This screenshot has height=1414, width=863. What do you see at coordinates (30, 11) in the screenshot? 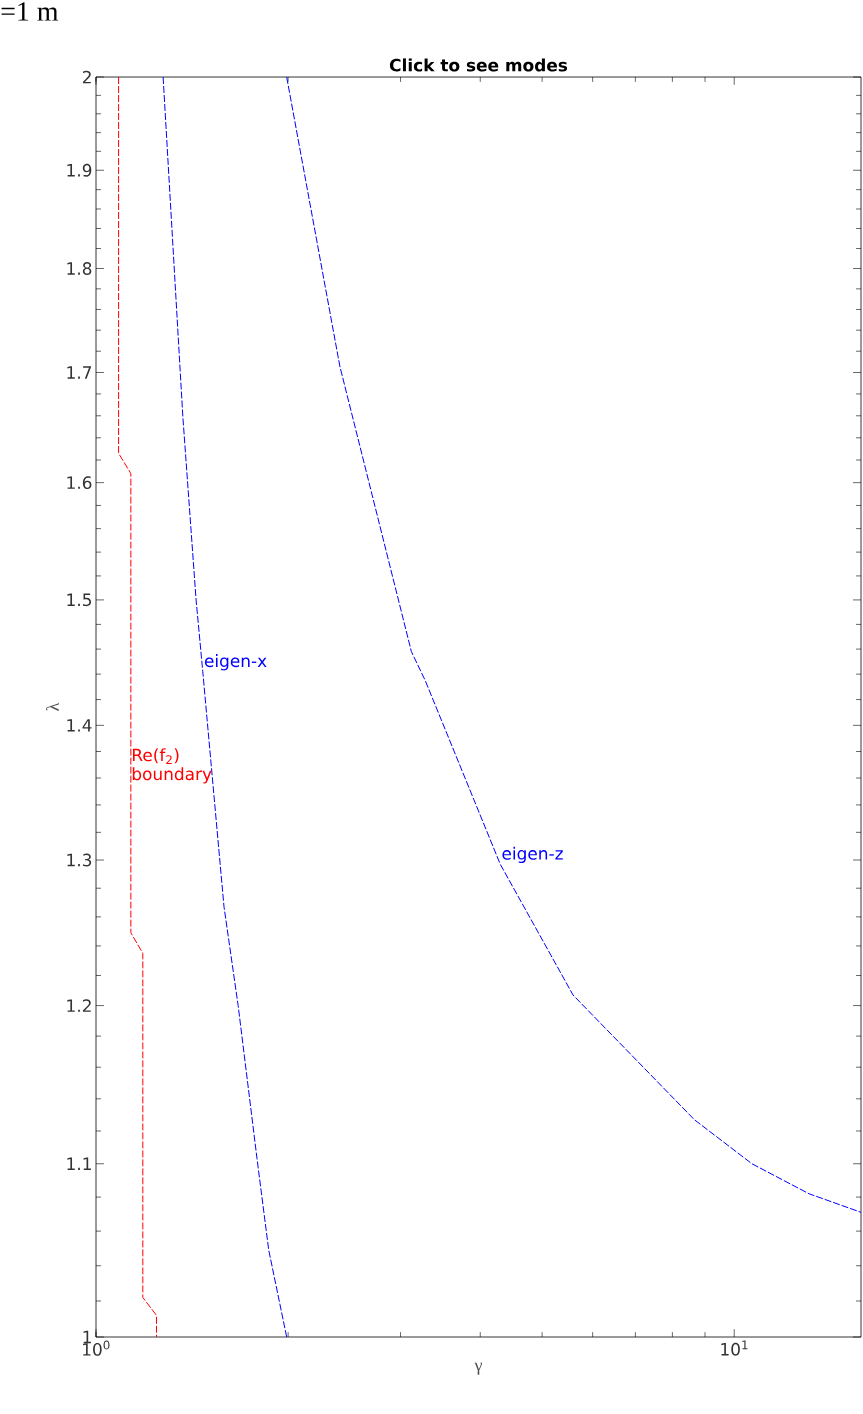
I see `text: =1 m` at bounding box center [30, 11].